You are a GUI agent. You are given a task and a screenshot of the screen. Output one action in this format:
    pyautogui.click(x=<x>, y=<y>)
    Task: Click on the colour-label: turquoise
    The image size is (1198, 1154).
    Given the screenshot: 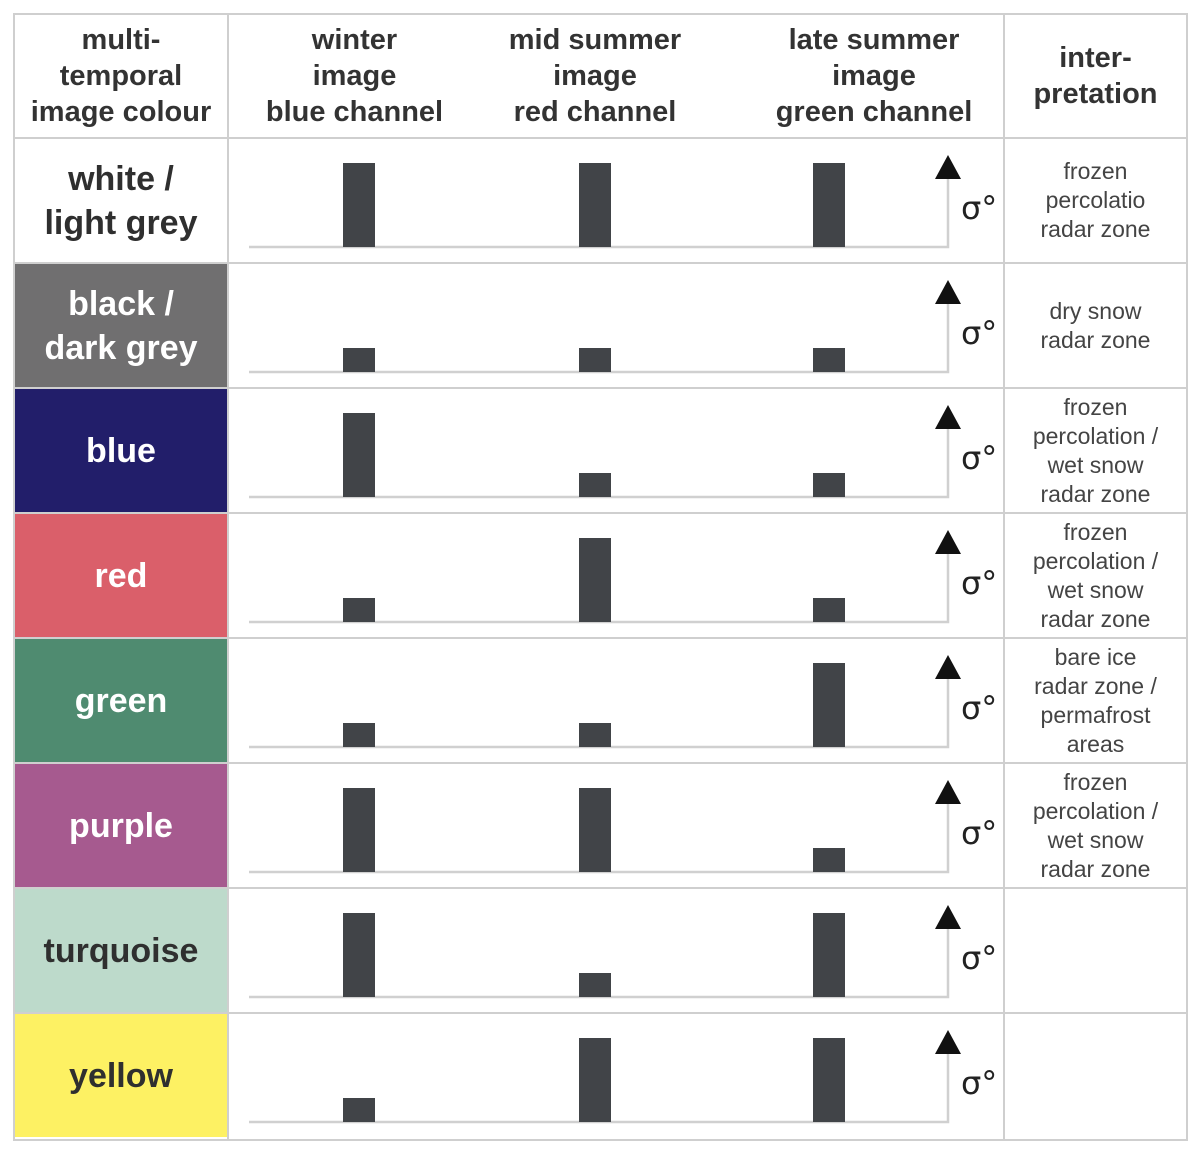 What is the action you would take?
    pyautogui.click(x=121, y=950)
    